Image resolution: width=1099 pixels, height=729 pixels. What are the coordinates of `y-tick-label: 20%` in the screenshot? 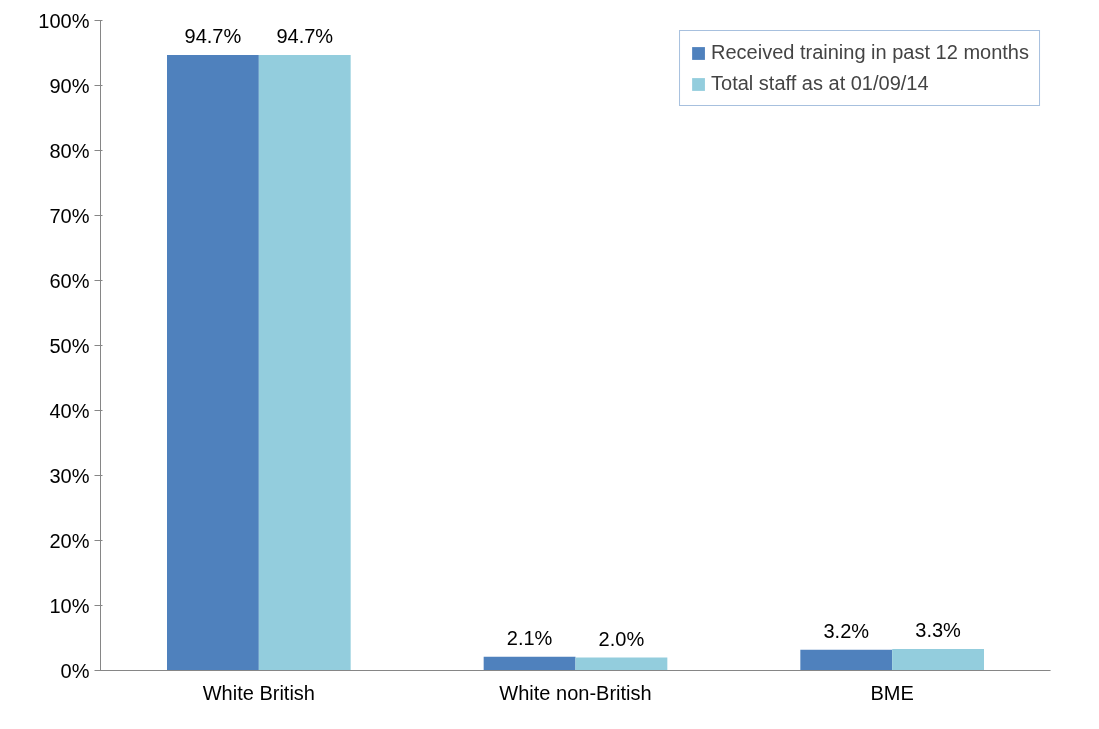 It's located at (69, 540).